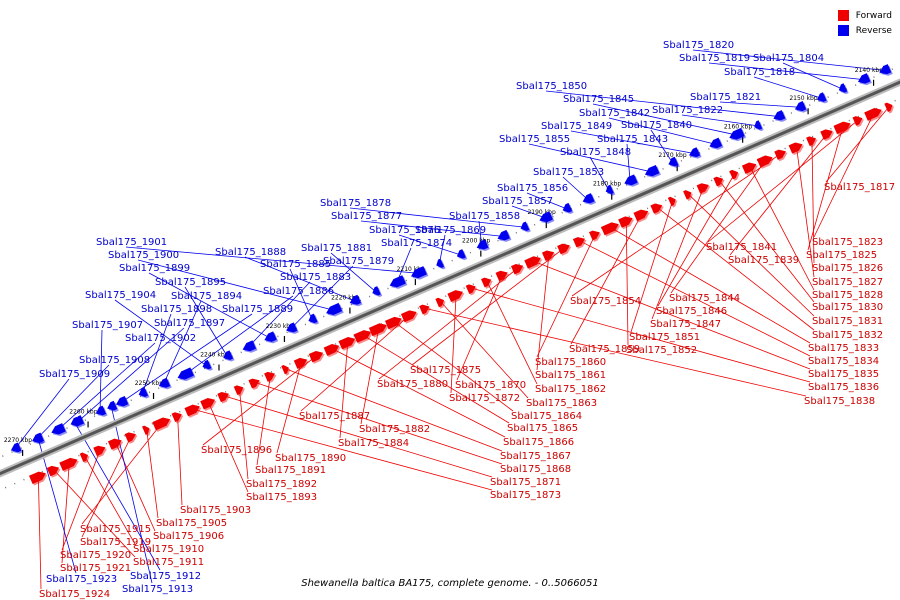  Describe the element at coordinates (843, 348) in the screenshot. I see `forward-gene-label: Sbal175_1833` at that location.